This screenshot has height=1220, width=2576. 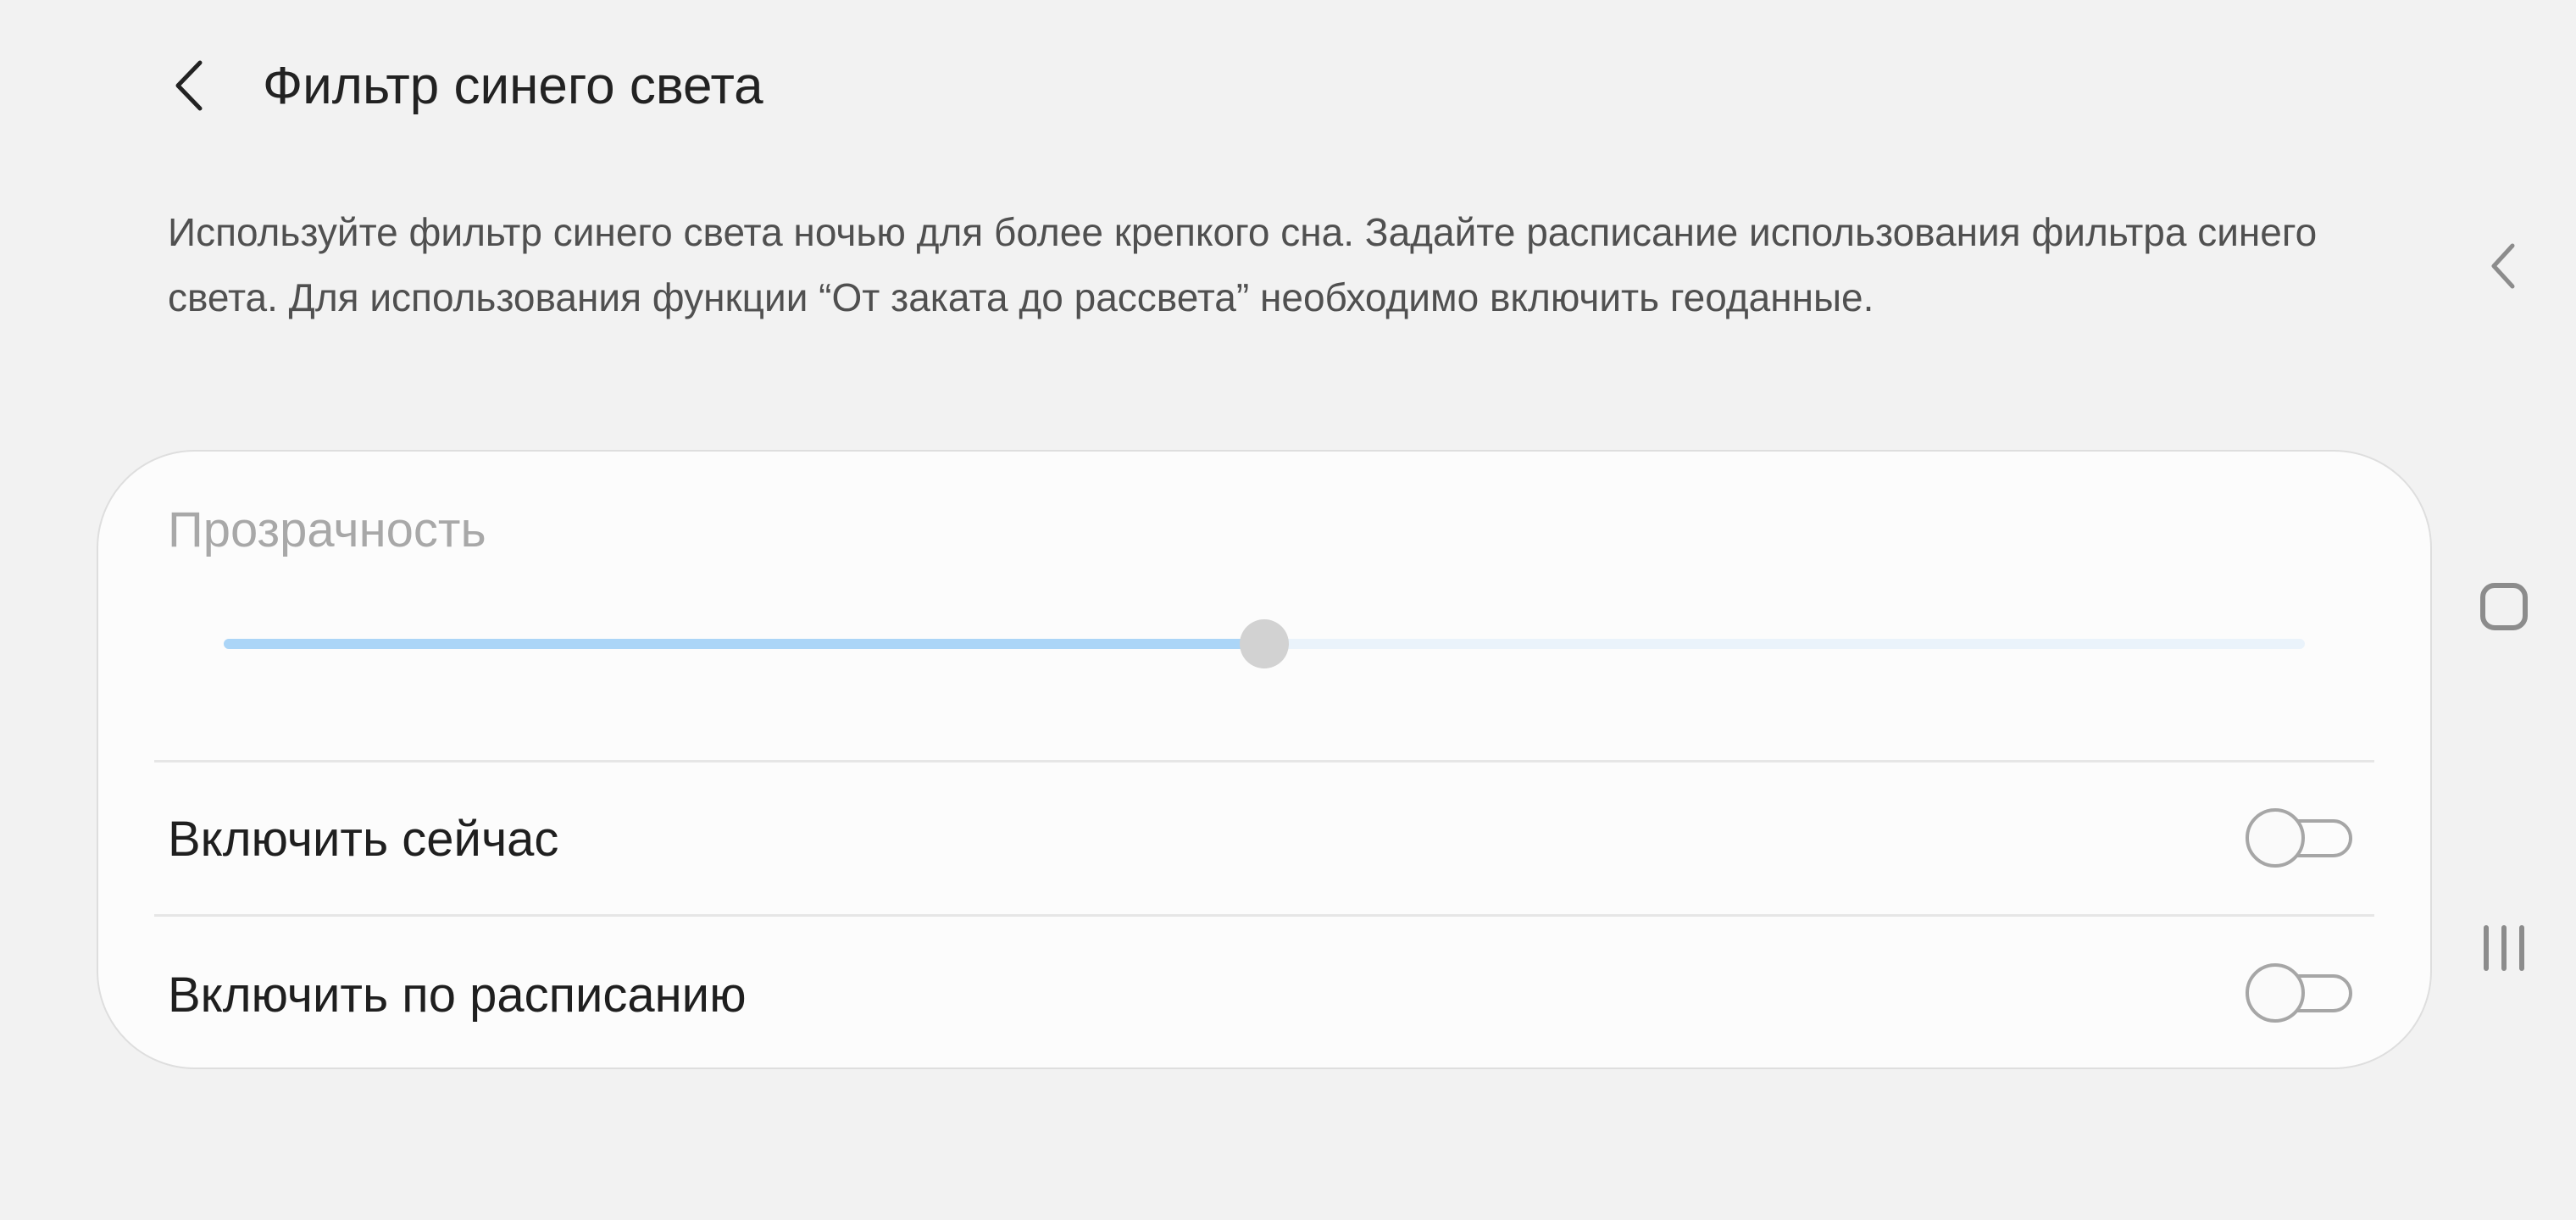 What do you see at coordinates (513, 86) in the screenshot?
I see `page-title: Фильтр синего света` at bounding box center [513, 86].